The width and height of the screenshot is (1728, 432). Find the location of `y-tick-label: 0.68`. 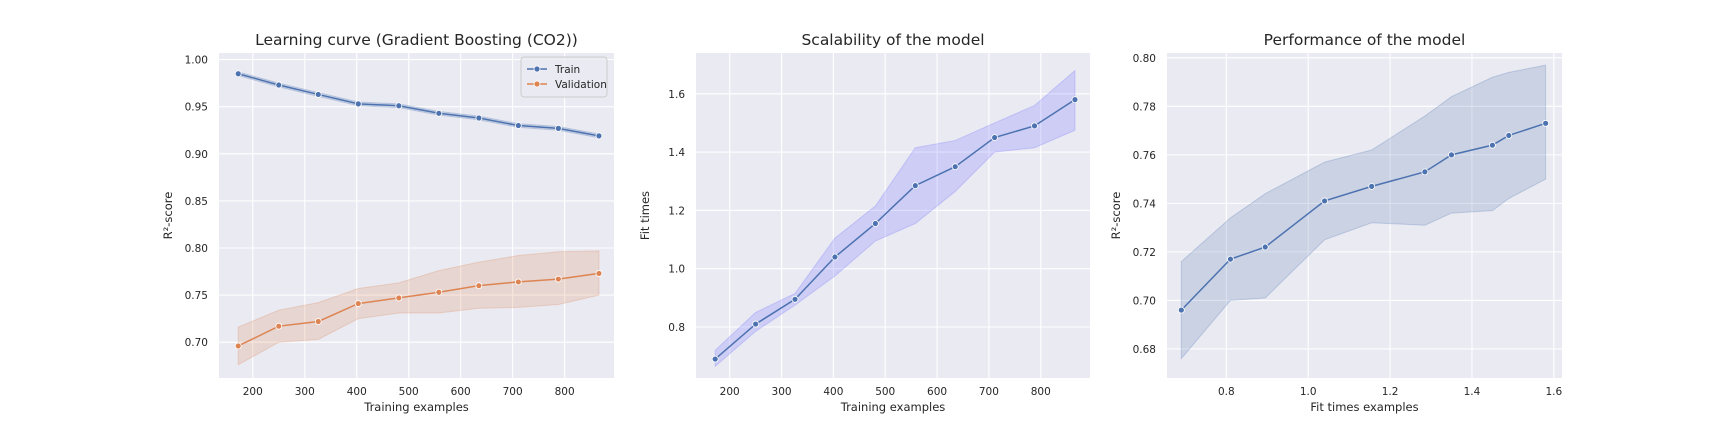

y-tick-label: 0.68 is located at coordinates (1144, 350).